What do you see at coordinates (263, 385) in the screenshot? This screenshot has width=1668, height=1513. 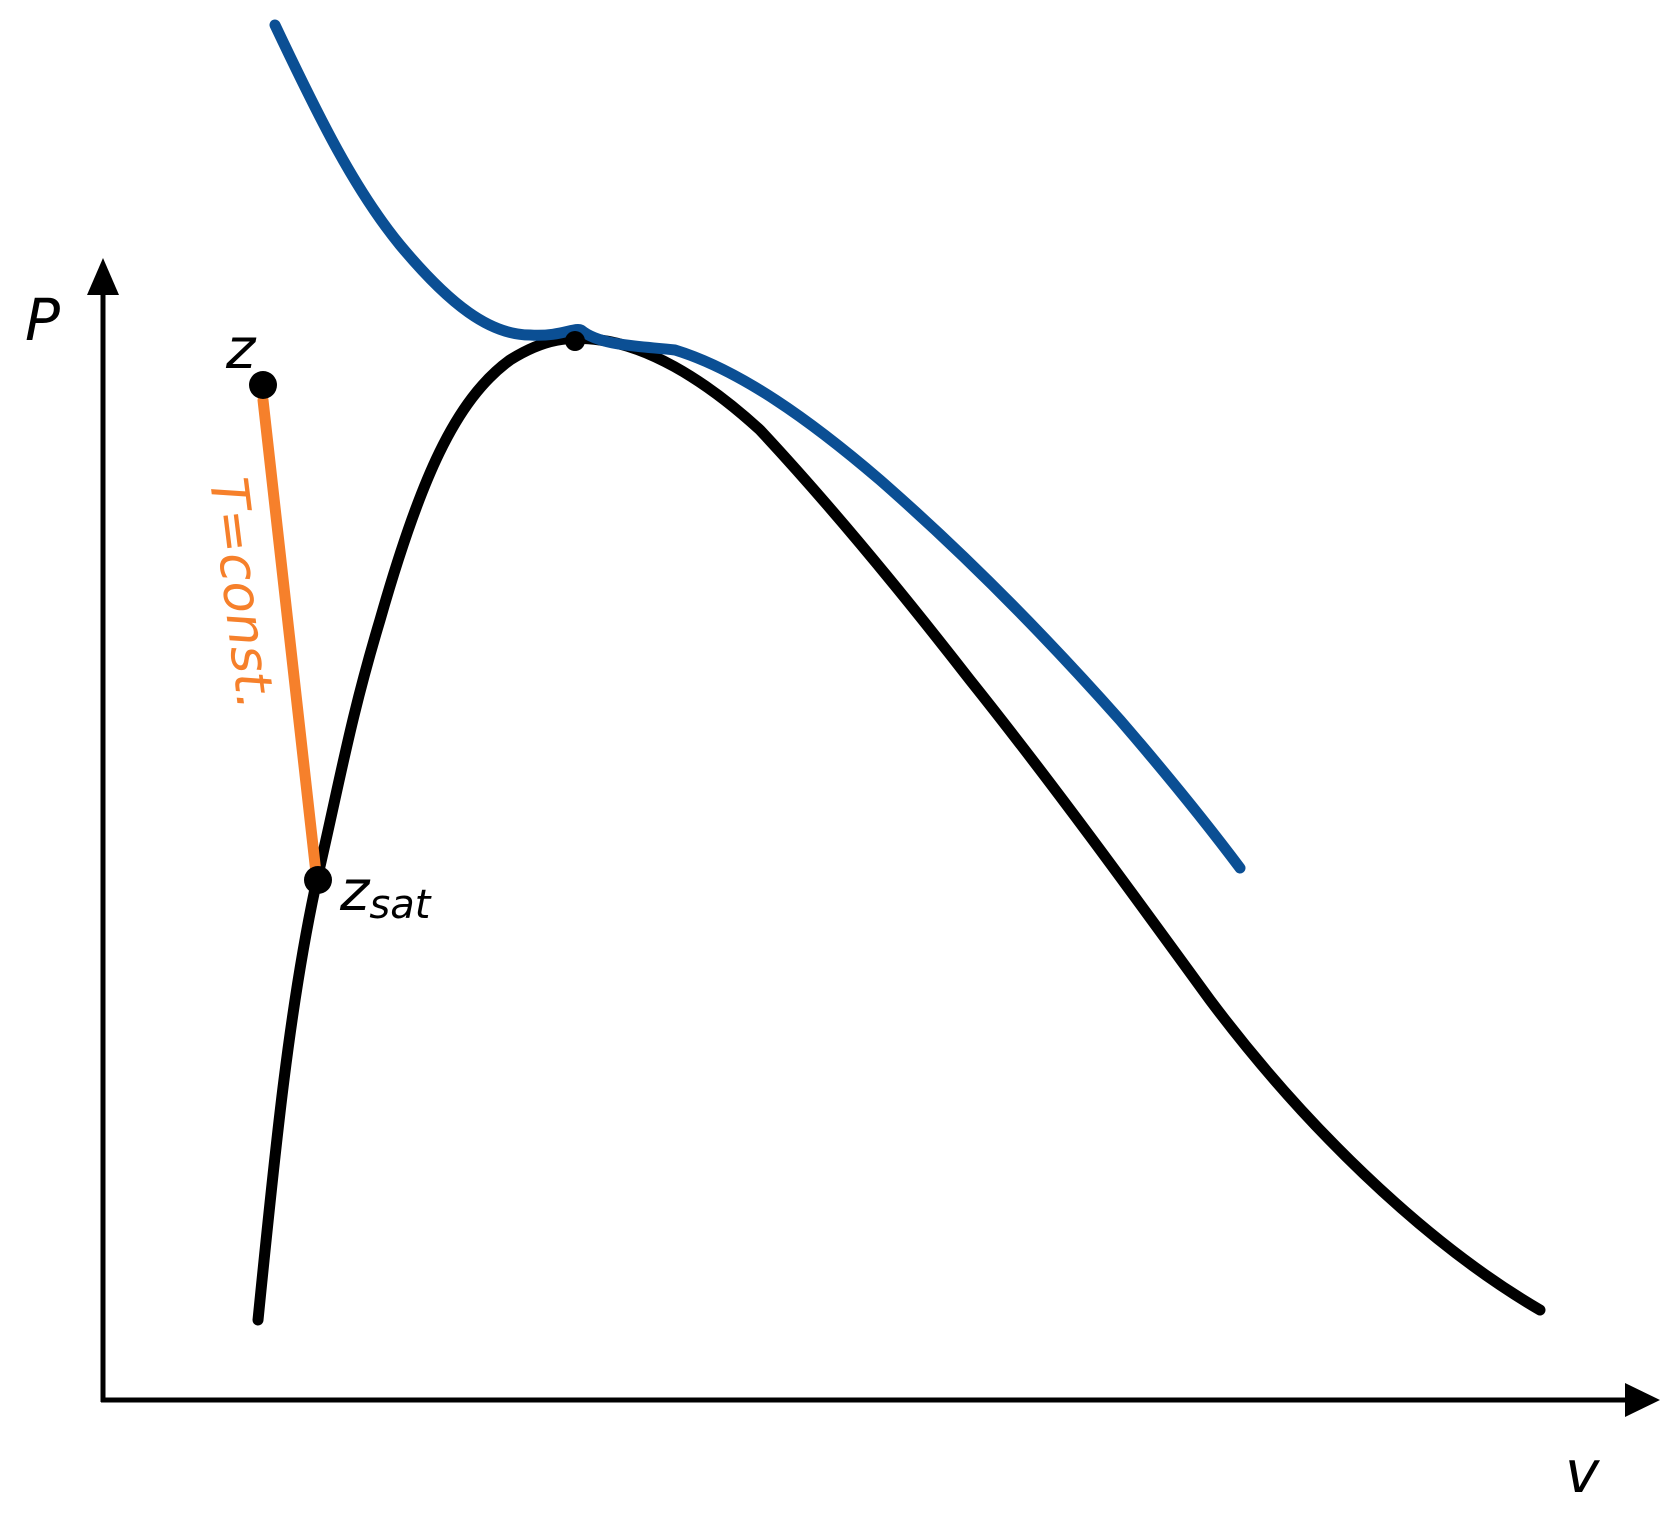 I see `point-z` at bounding box center [263, 385].